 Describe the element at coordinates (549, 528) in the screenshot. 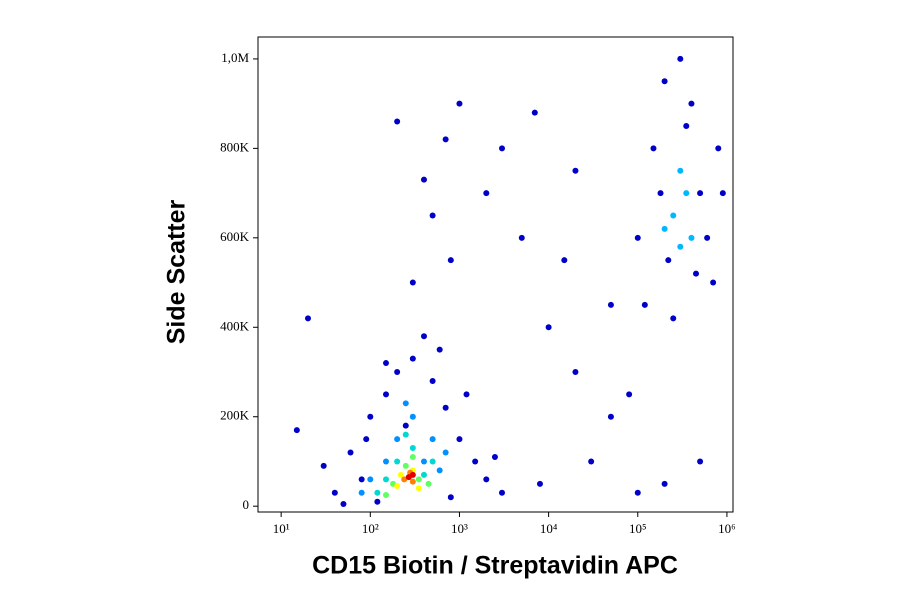

I see `x-tick-label: 10⁴` at that location.